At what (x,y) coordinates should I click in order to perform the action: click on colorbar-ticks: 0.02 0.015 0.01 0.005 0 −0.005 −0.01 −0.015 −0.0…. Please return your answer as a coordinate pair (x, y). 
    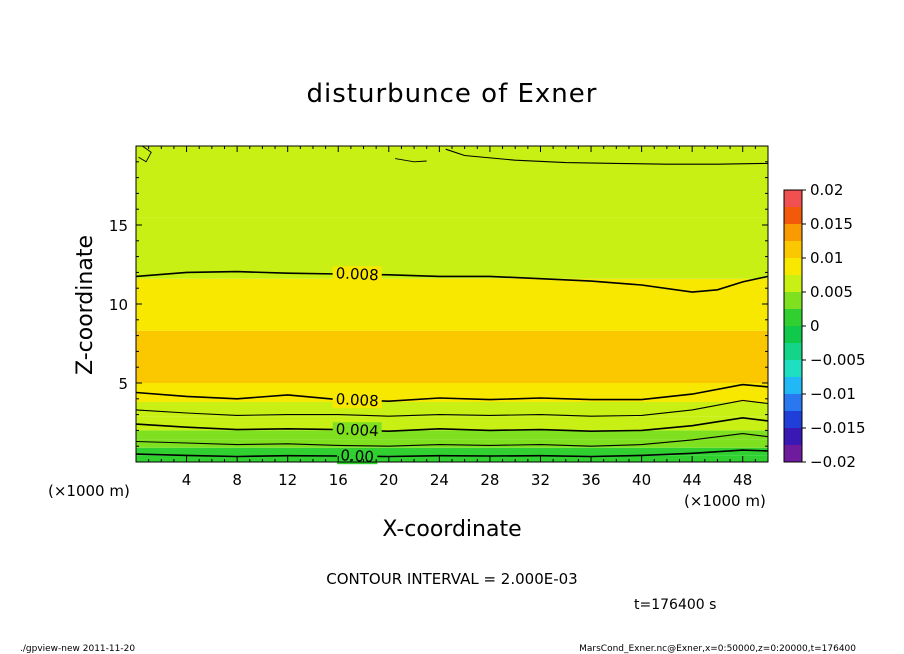
    Looking at the image, I should click on (834, 326).